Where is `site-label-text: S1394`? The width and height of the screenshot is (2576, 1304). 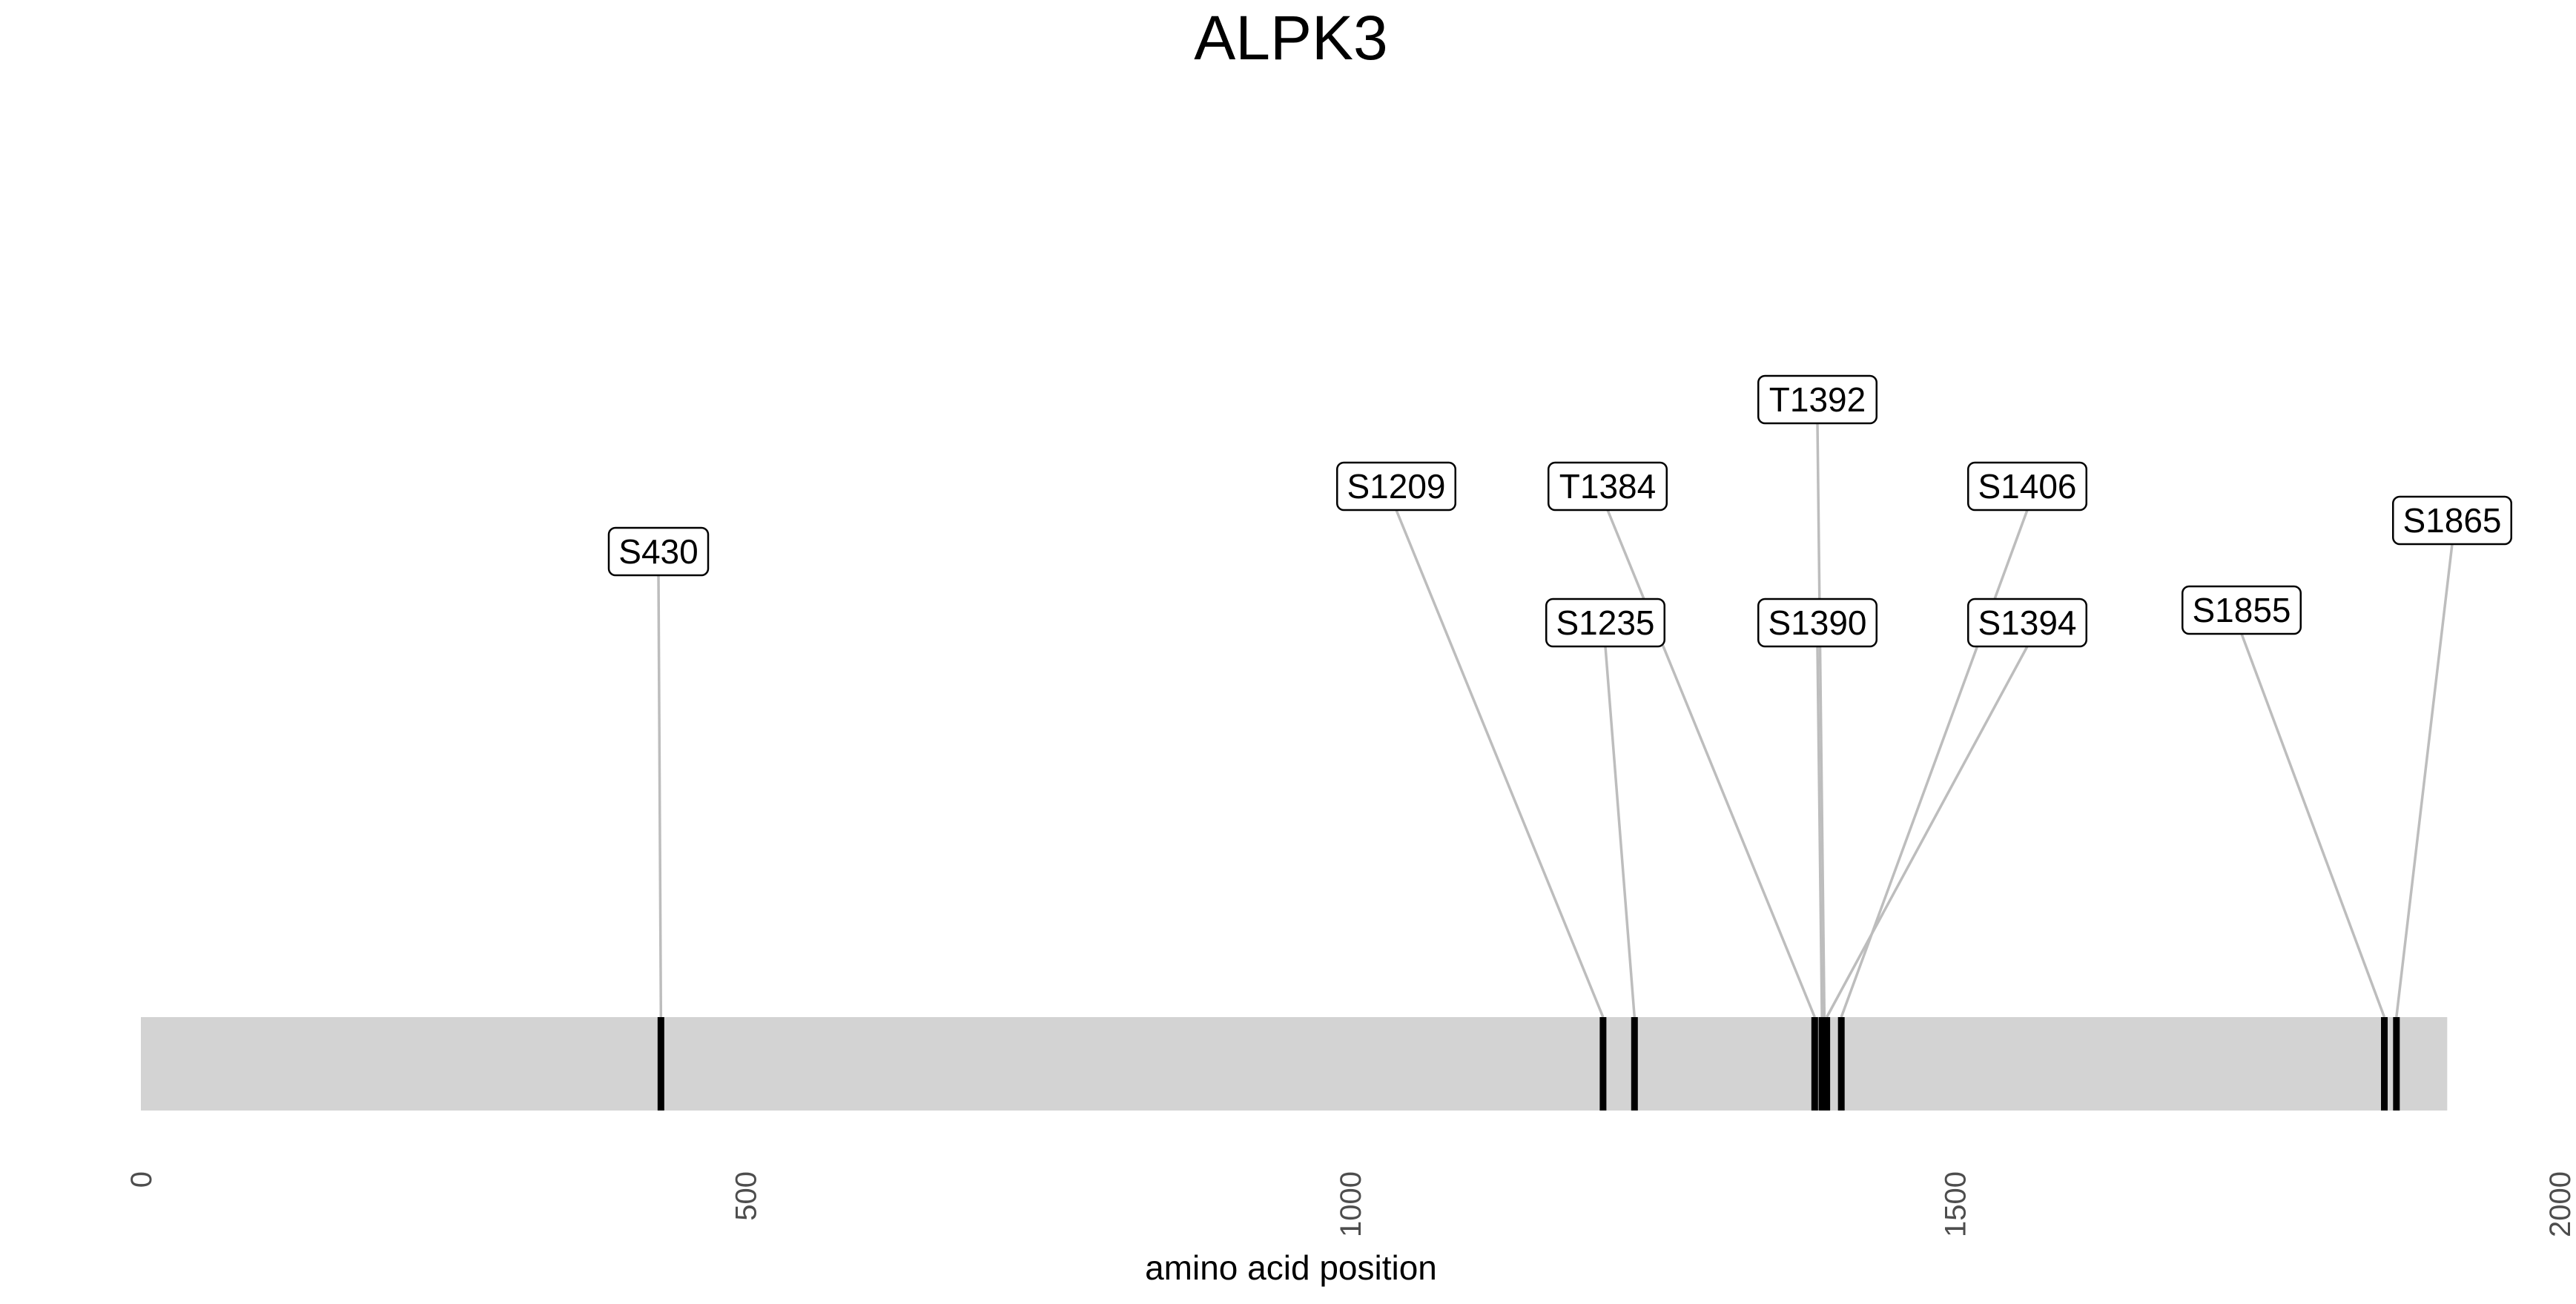 site-label-text: S1394 is located at coordinates (2027, 623).